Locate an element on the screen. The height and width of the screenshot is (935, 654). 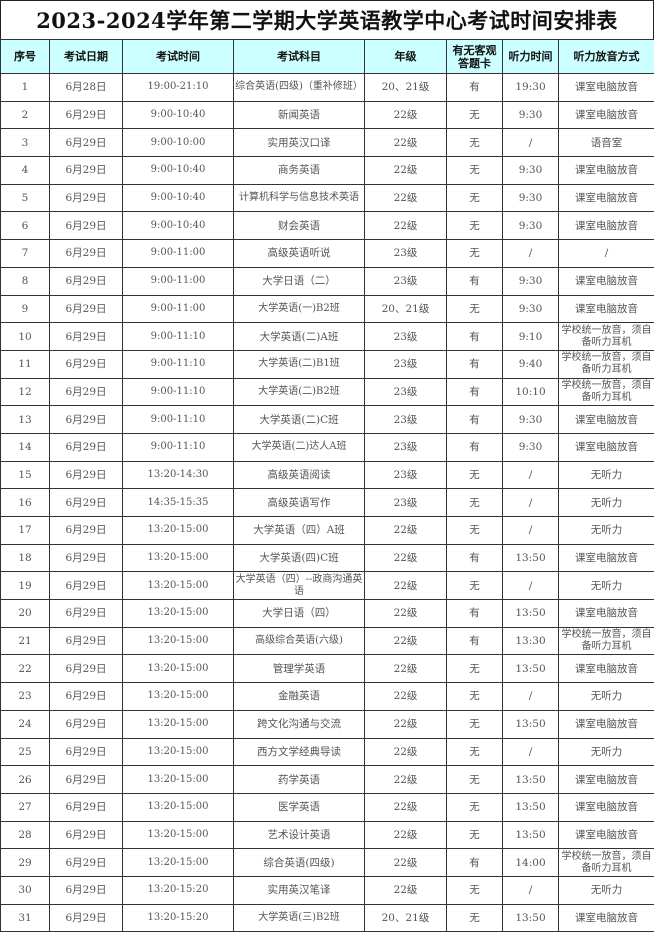
cell-index: 19 is located at coordinates (25, 586).